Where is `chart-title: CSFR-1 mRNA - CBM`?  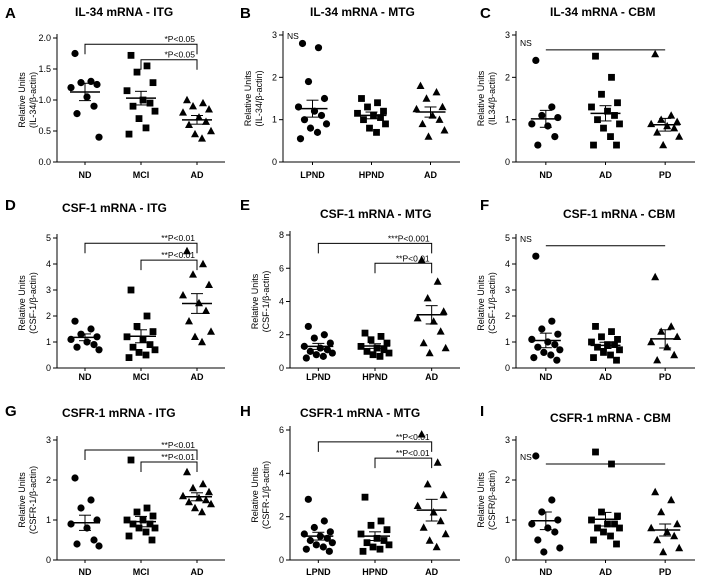
chart-title: CSFR-1 mRNA - CBM is located at coordinates (610, 418).